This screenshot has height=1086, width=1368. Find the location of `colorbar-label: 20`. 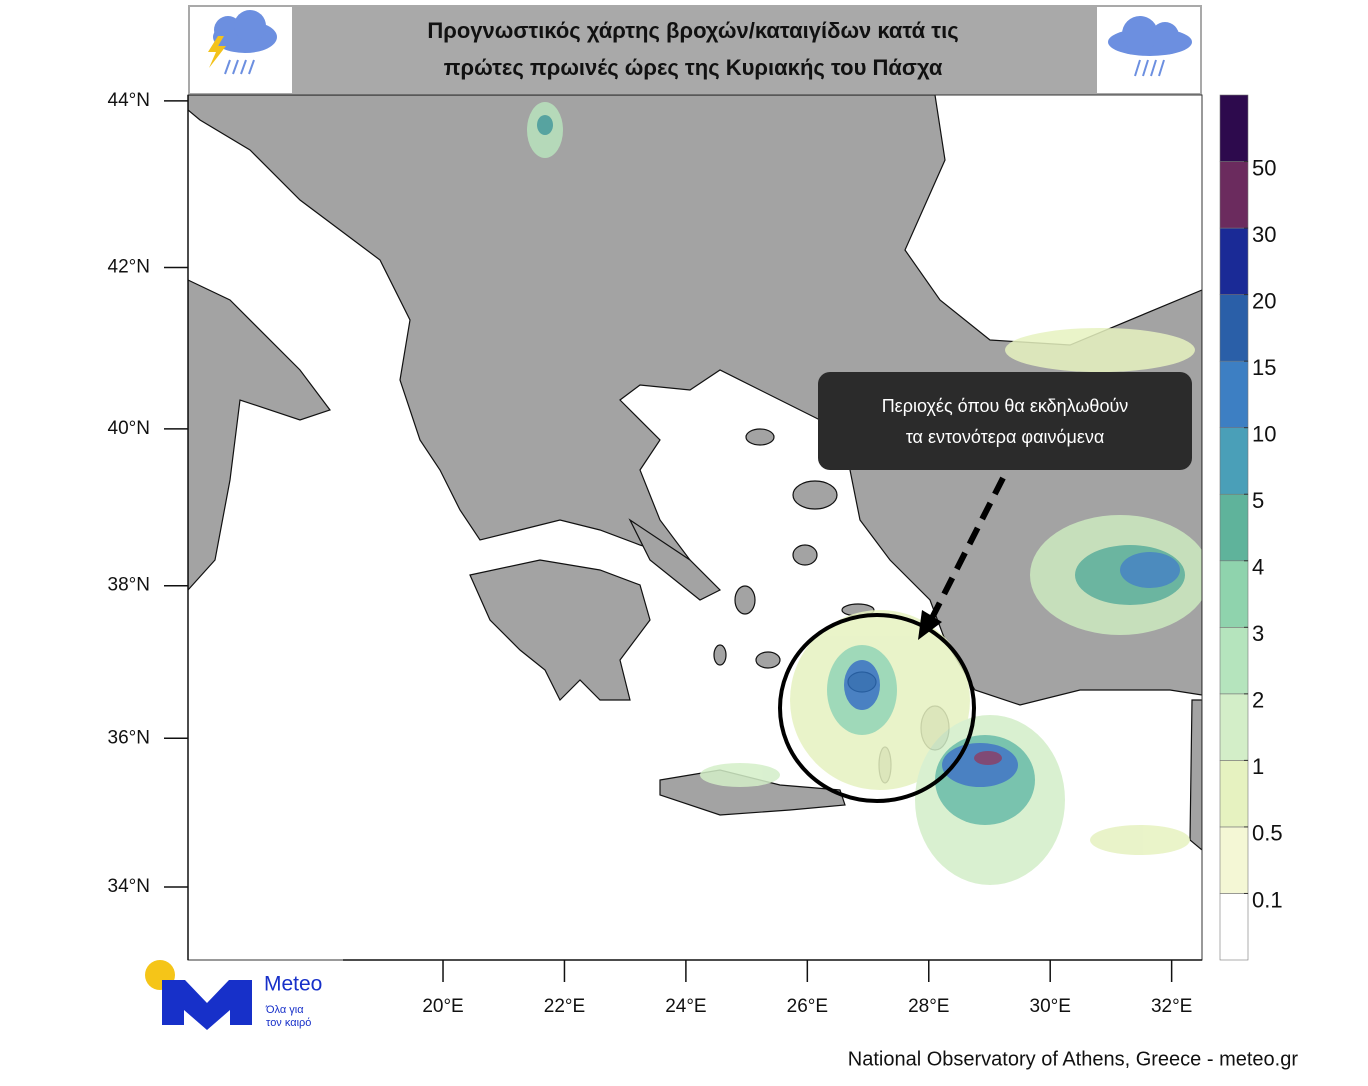

colorbar-label: 20 is located at coordinates (1264, 300).